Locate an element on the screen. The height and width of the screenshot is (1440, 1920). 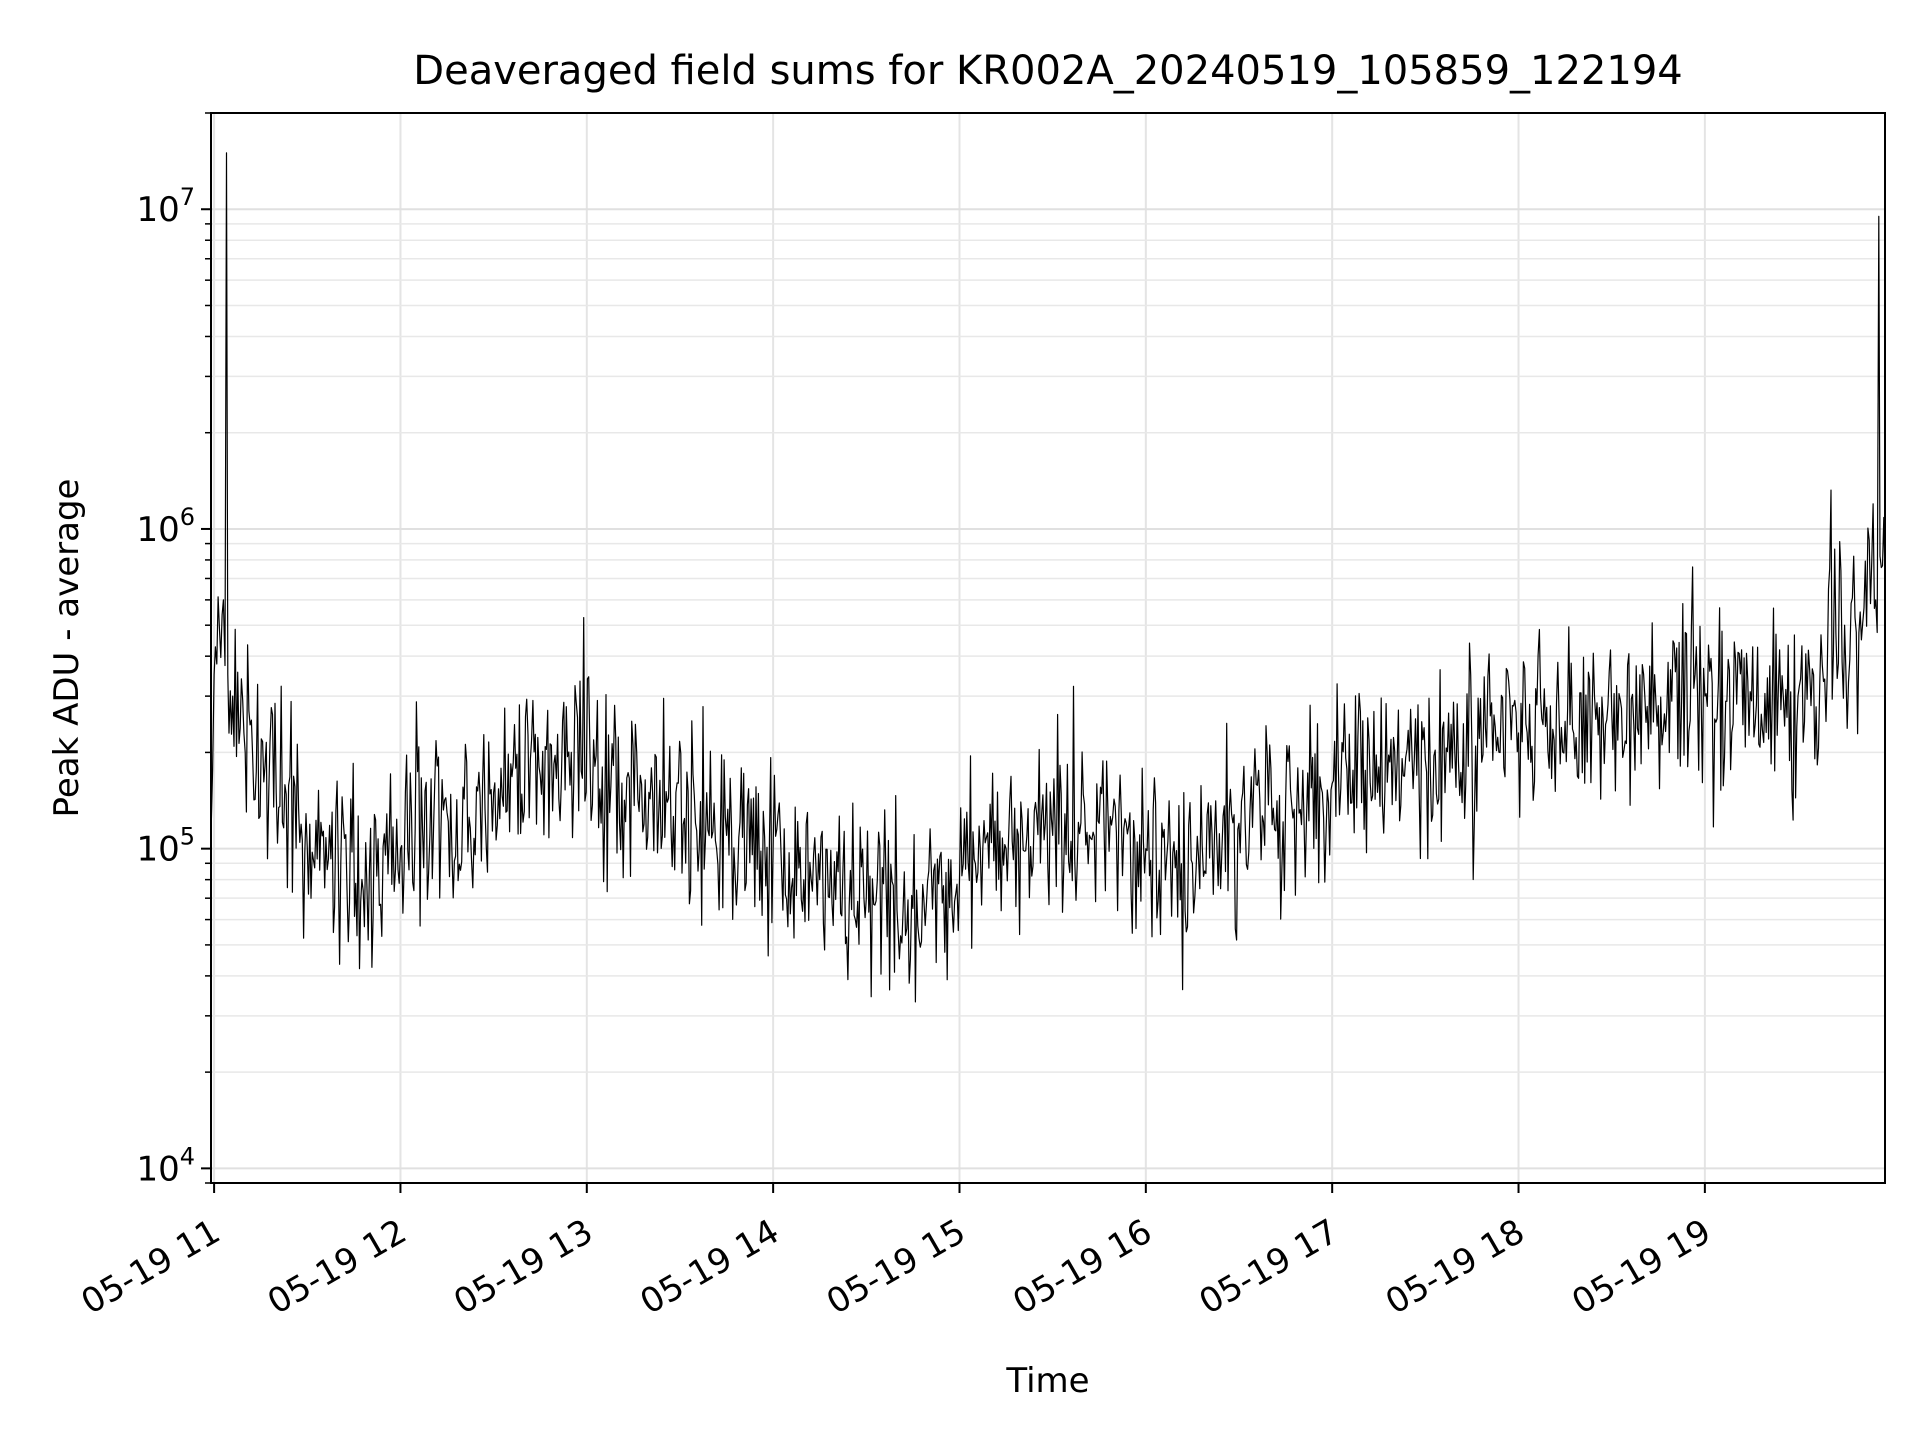
y-axis-label: Peak ADU - average is located at coordinates (67, 648).